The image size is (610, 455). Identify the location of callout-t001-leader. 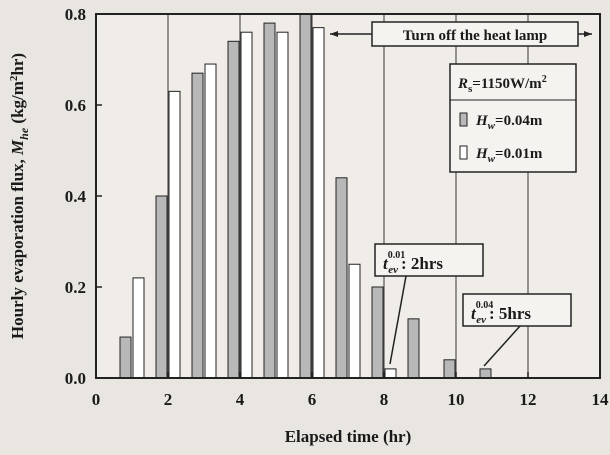
(398, 320).